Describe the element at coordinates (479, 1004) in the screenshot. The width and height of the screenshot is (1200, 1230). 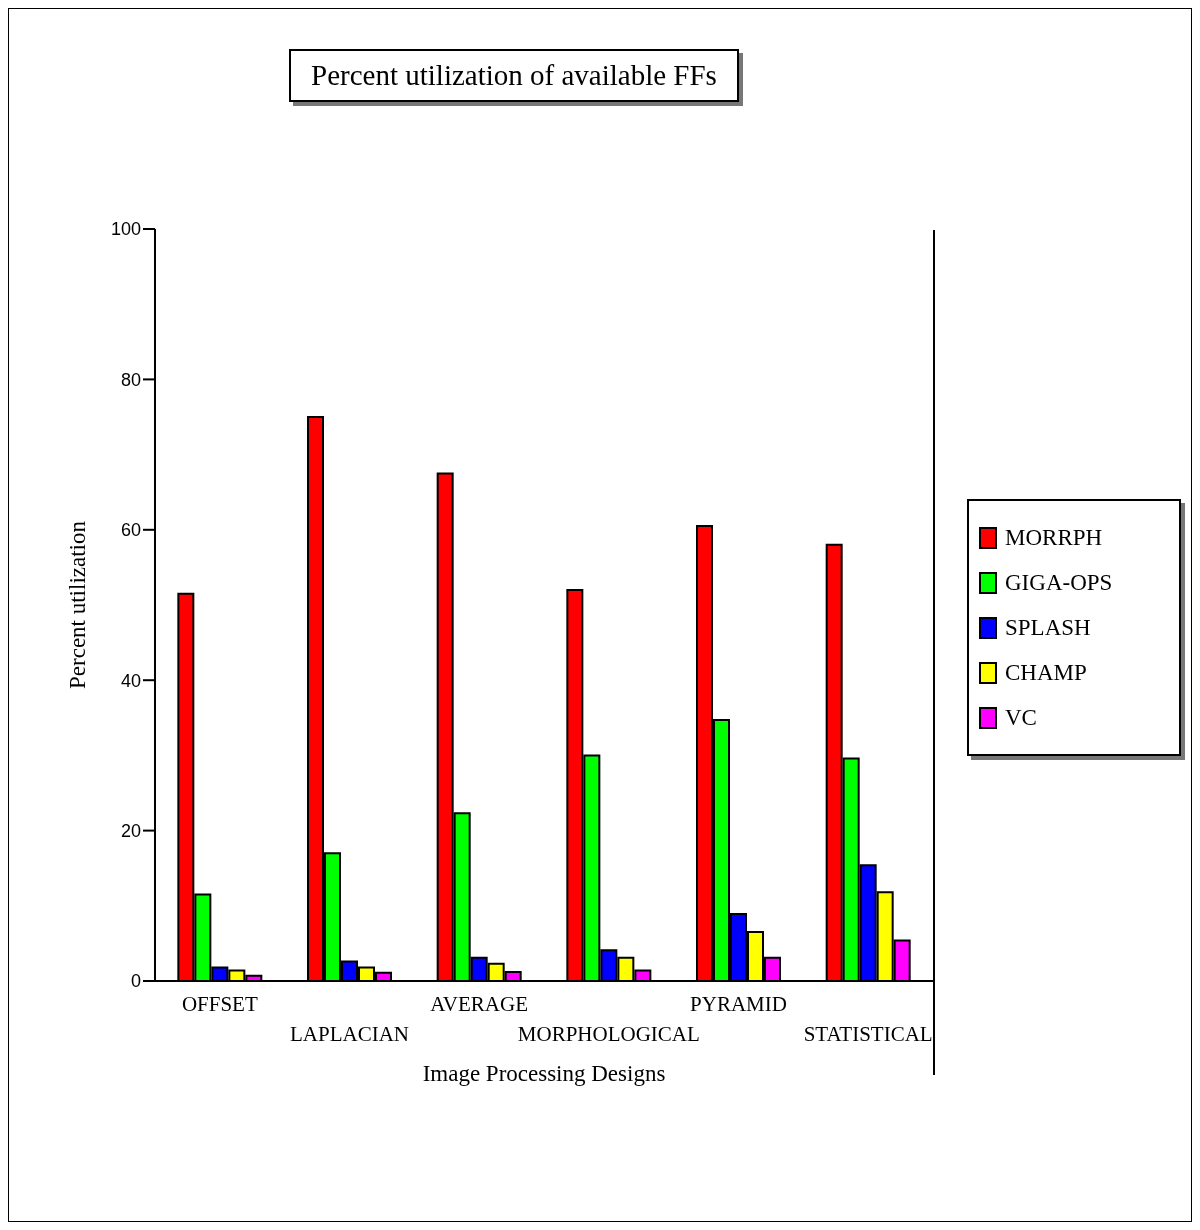
I see `x-tick-label: AVERAGE` at that location.